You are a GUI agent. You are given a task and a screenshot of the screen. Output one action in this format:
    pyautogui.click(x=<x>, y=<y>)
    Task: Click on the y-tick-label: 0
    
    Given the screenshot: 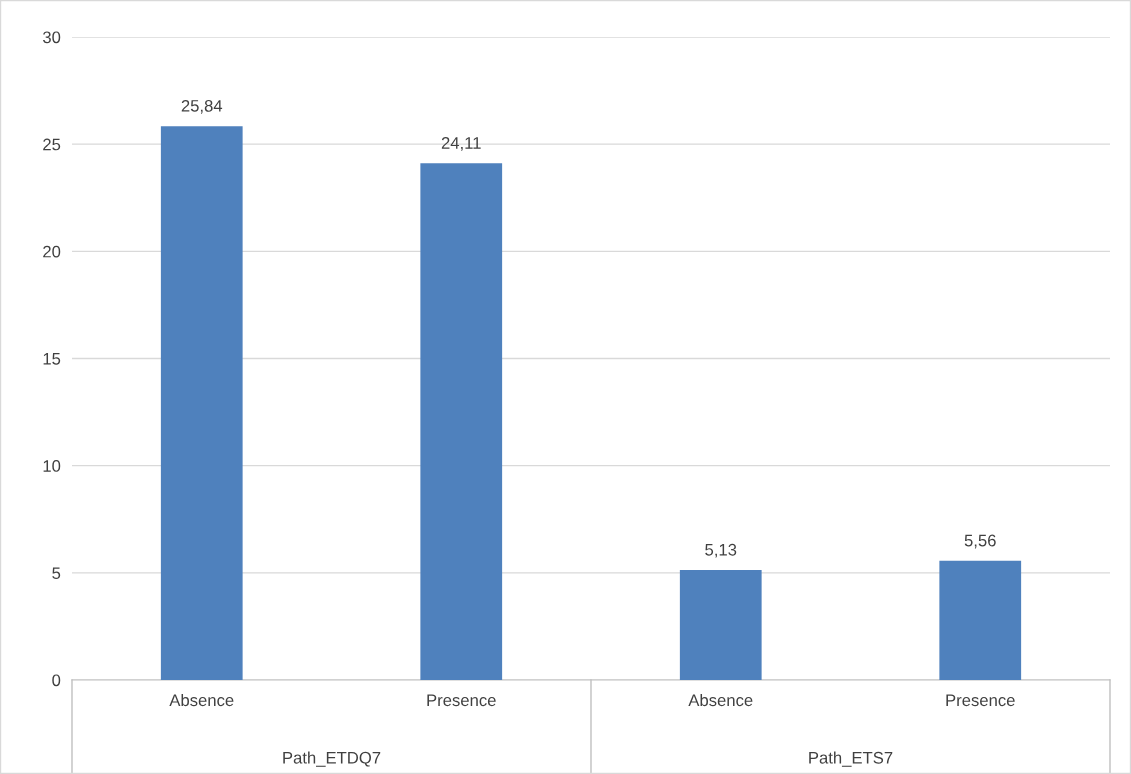 What is the action you would take?
    pyautogui.click(x=56, y=680)
    